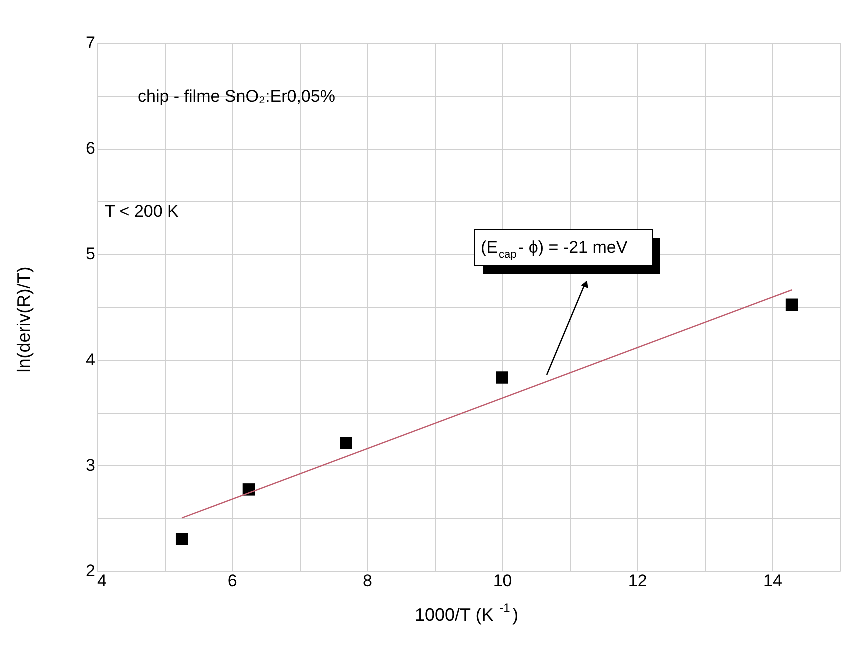  Describe the element at coordinates (91, 465) in the screenshot. I see `y-tick-label: 3` at that location.